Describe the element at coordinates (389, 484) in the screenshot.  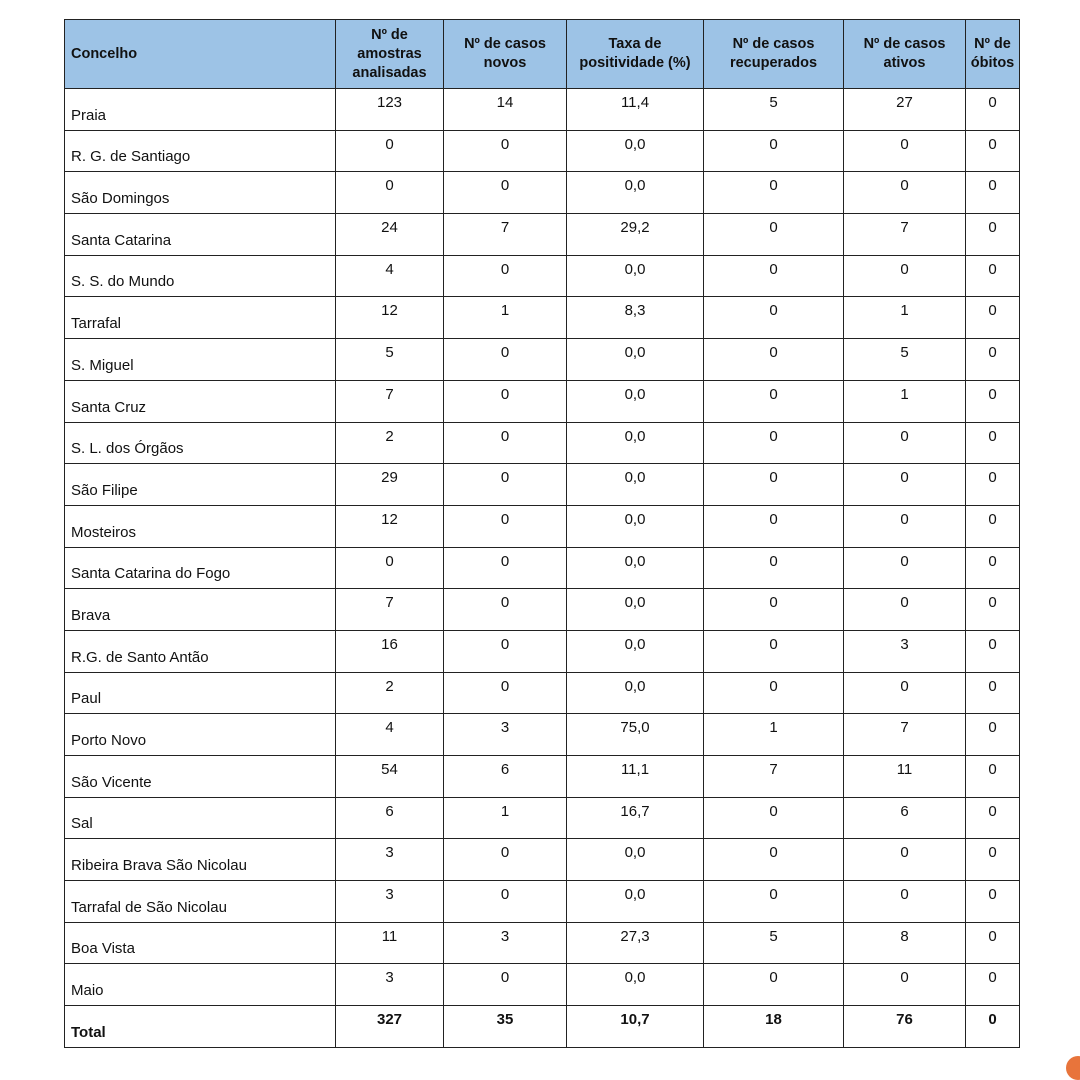
I see `cell-amostras: 29` at that location.